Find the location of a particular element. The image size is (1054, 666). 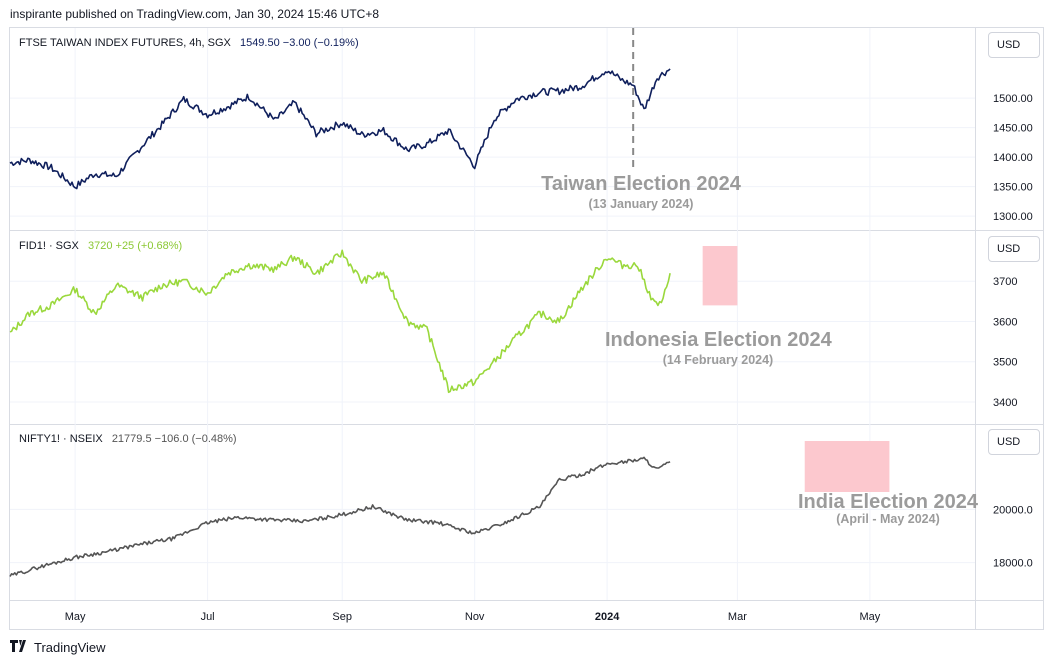

y-tick-label: 3700 is located at coordinates (1005, 282).